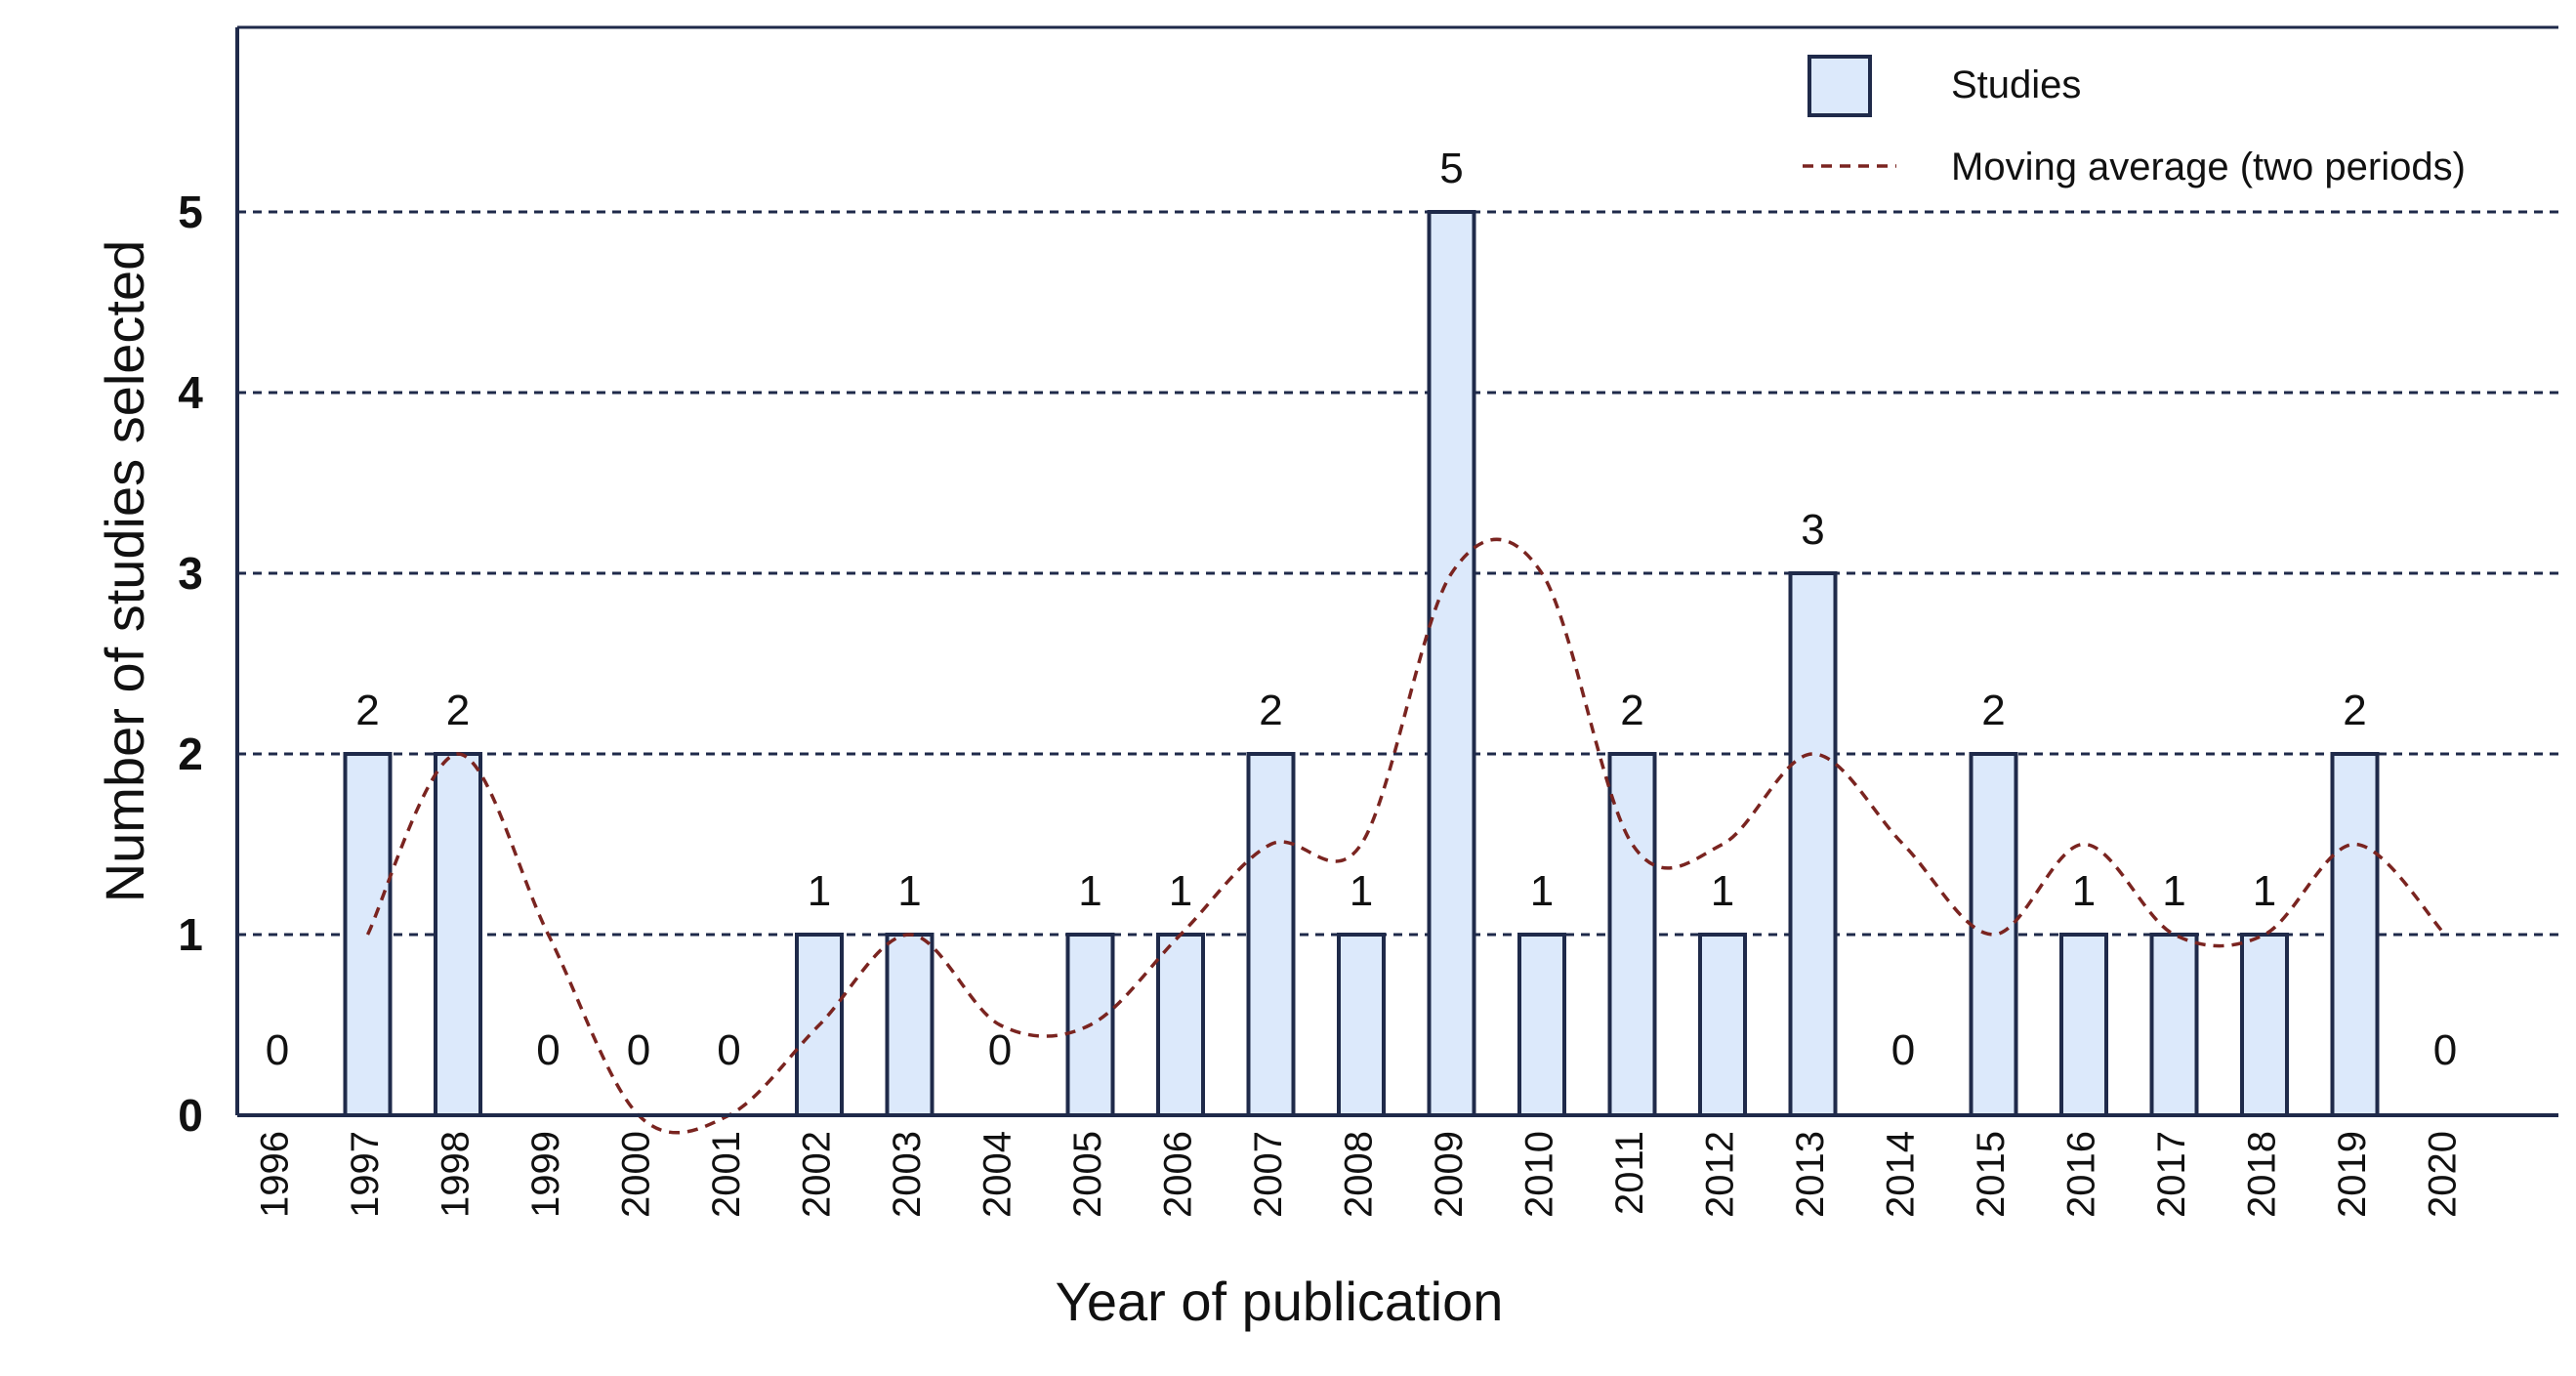 Image resolution: width=2576 pixels, height=1376 pixels. I want to click on x-tick-label-2010: 2010, so click(1540, 1174).